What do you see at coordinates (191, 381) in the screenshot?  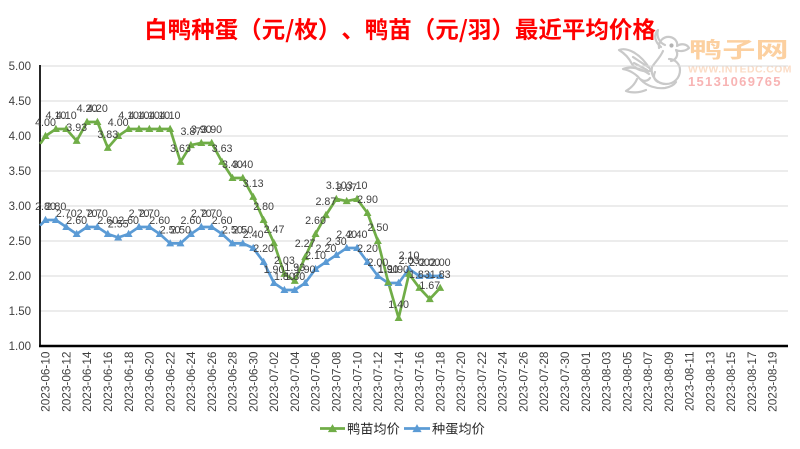 I see `svg-text: 2023-06-24` at bounding box center [191, 381].